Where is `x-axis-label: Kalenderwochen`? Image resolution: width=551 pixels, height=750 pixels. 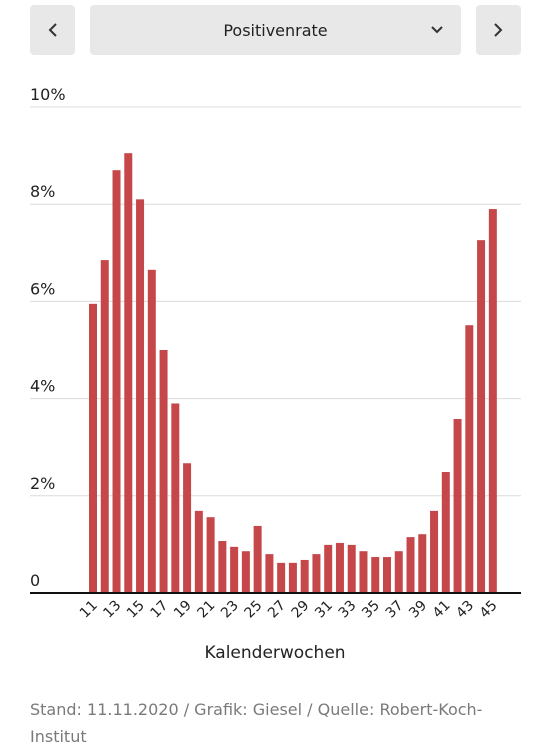
x-axis-label: Kalenderwochen is located at coordinates (274, 653).